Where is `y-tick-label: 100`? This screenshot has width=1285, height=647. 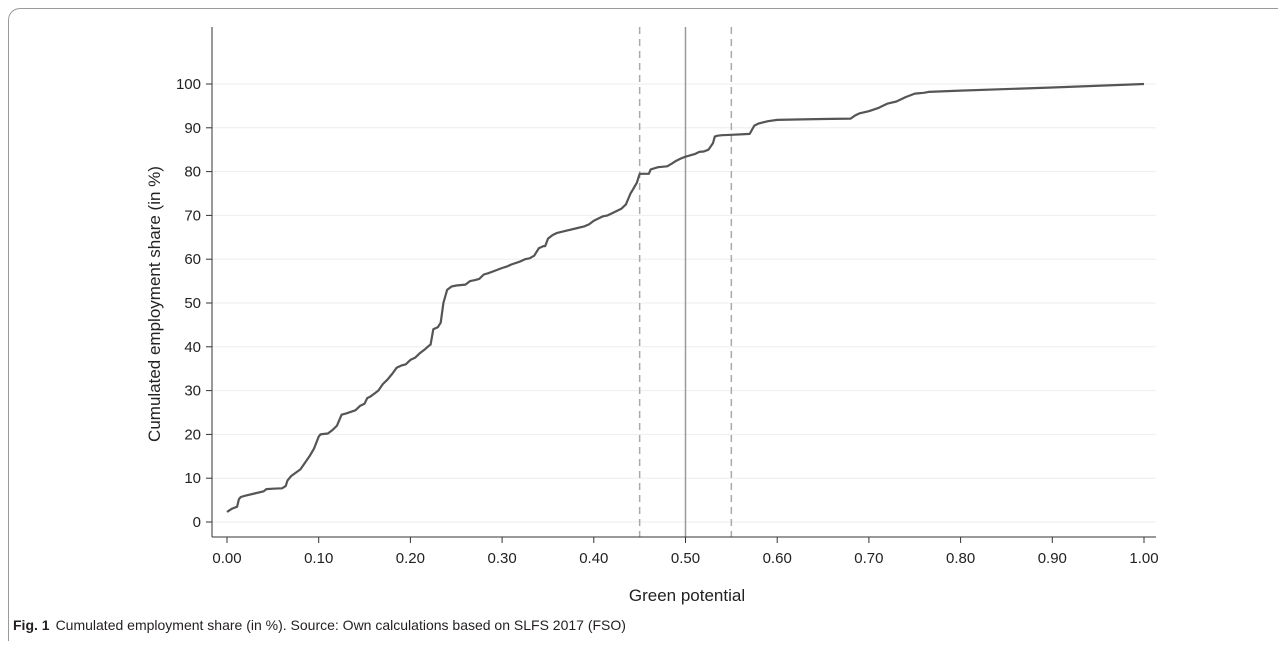 y-tick-label: 100 is located at coordinates (188, 84).